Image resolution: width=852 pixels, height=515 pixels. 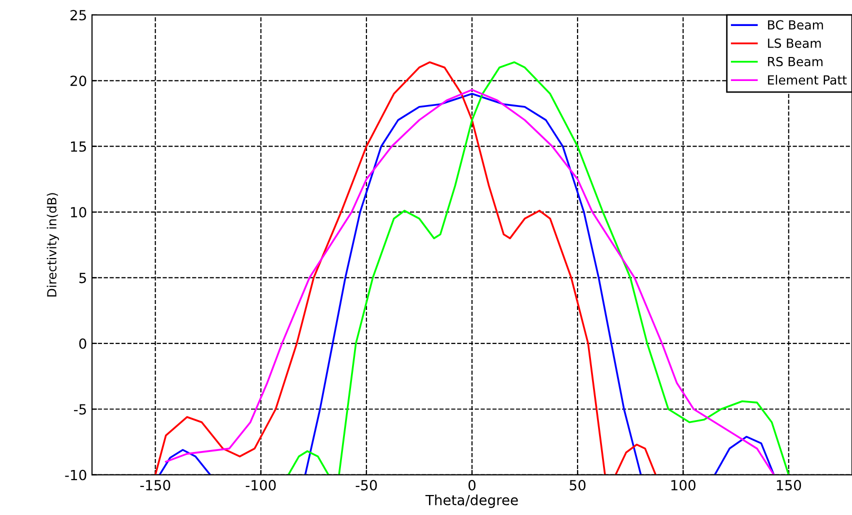 What do you see at coordinates (75, 475) in the screenshot?
I see `y-tick-label: -10` at bounding box center [75, 475].